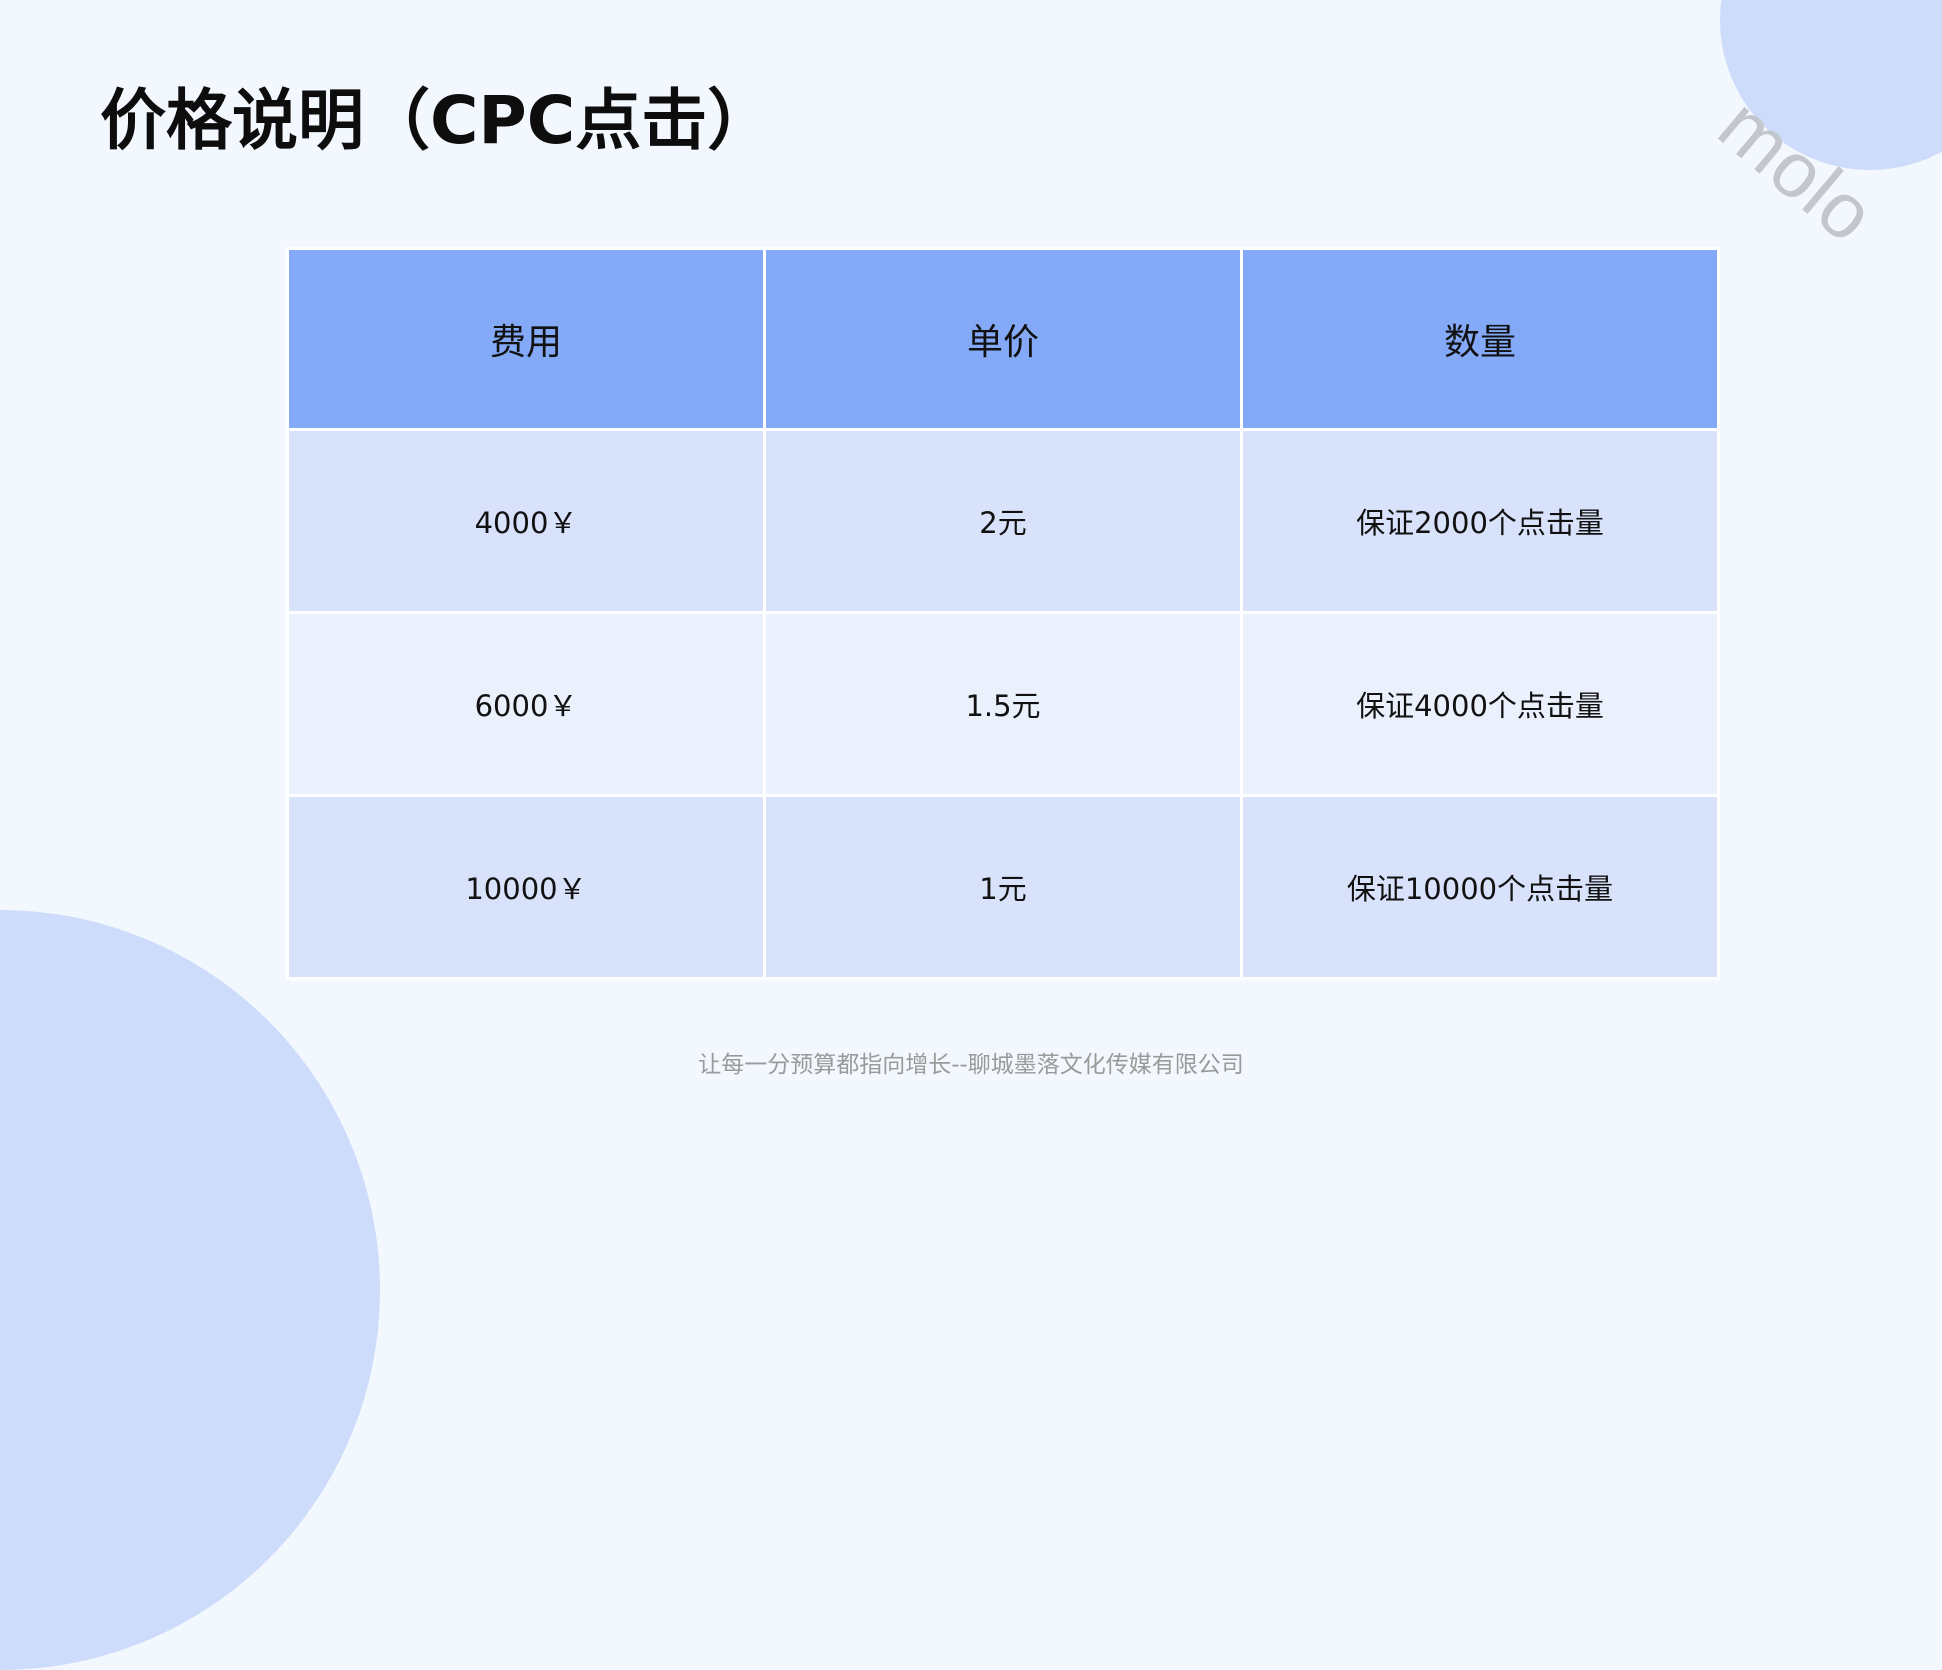 Image resolution: width=1942 pixels, height=1670 pixels. I want to click on unit-price-cell: 1元, so click(1003, 887).